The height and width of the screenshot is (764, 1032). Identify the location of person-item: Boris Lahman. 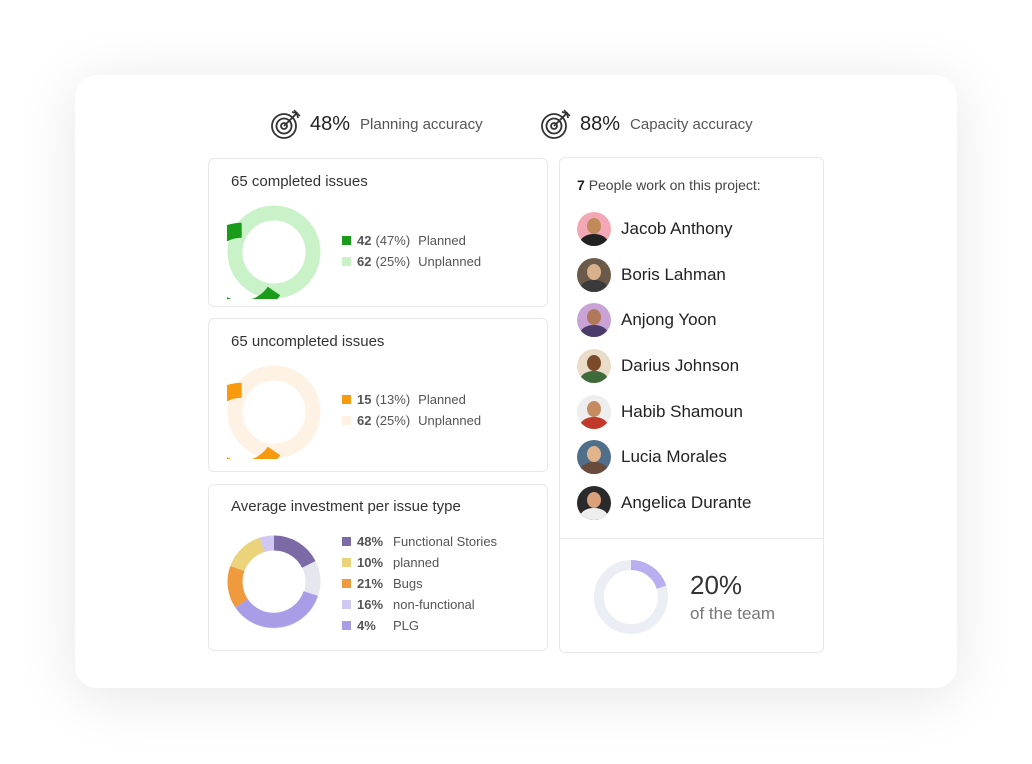
(651, 275).